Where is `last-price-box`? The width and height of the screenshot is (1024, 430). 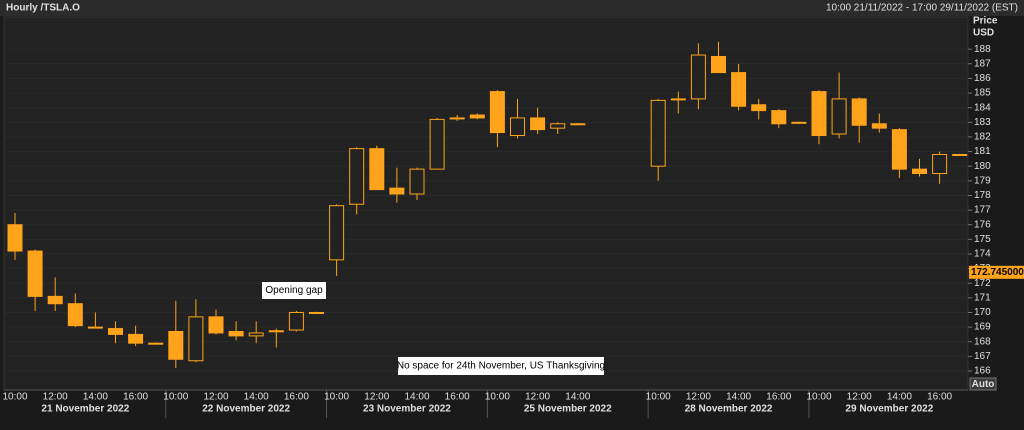 last-price-box is located at coordinates (996, 272).